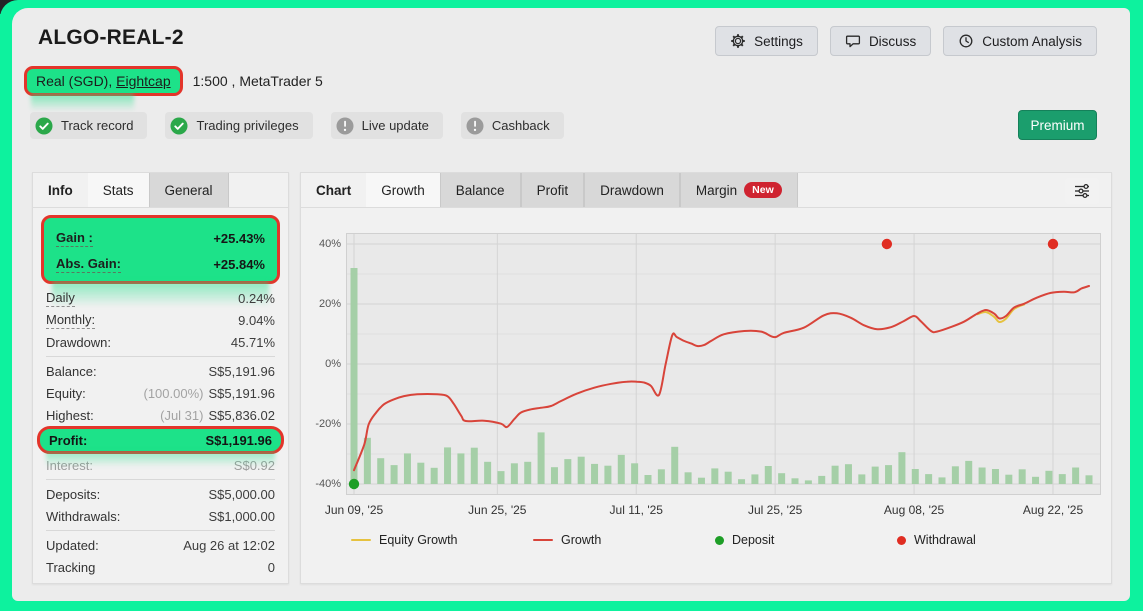 The image size is (1143, 611). I want to click on badge-live-update: Live update, so click(386, 125).